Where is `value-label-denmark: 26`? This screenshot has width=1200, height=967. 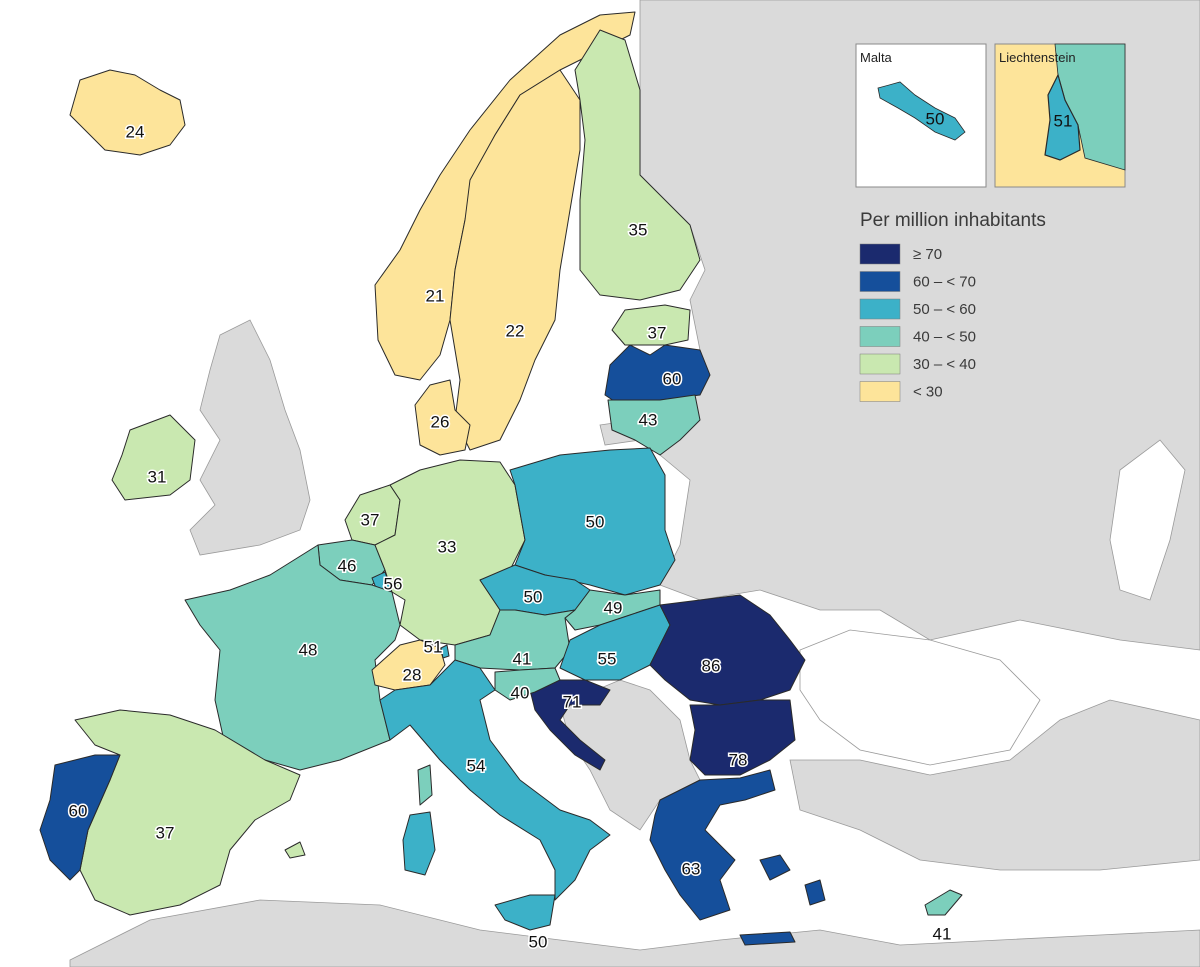 value-label-denmark: 26 is located at coordinates (440, 421).